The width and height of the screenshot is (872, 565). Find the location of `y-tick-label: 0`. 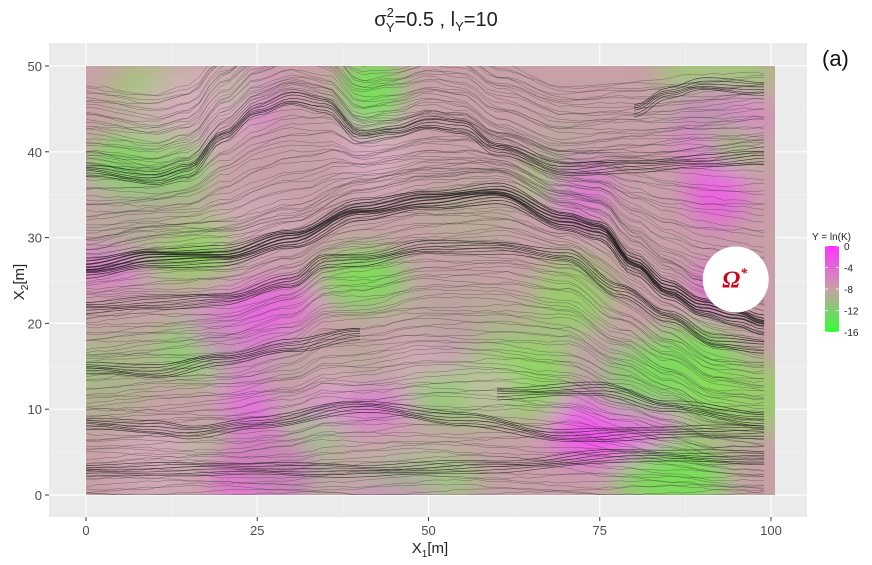

y-tick-label: 0 is located at coordinates (38, 495).